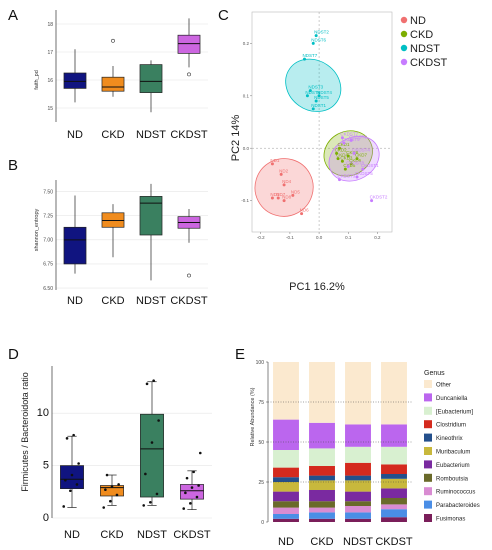 The width and height of the screenshot is (492, 550). Describe the element at coordinates (434, 373) in the screenshot. I see `panel-e-legend-title: Genus` at that location.